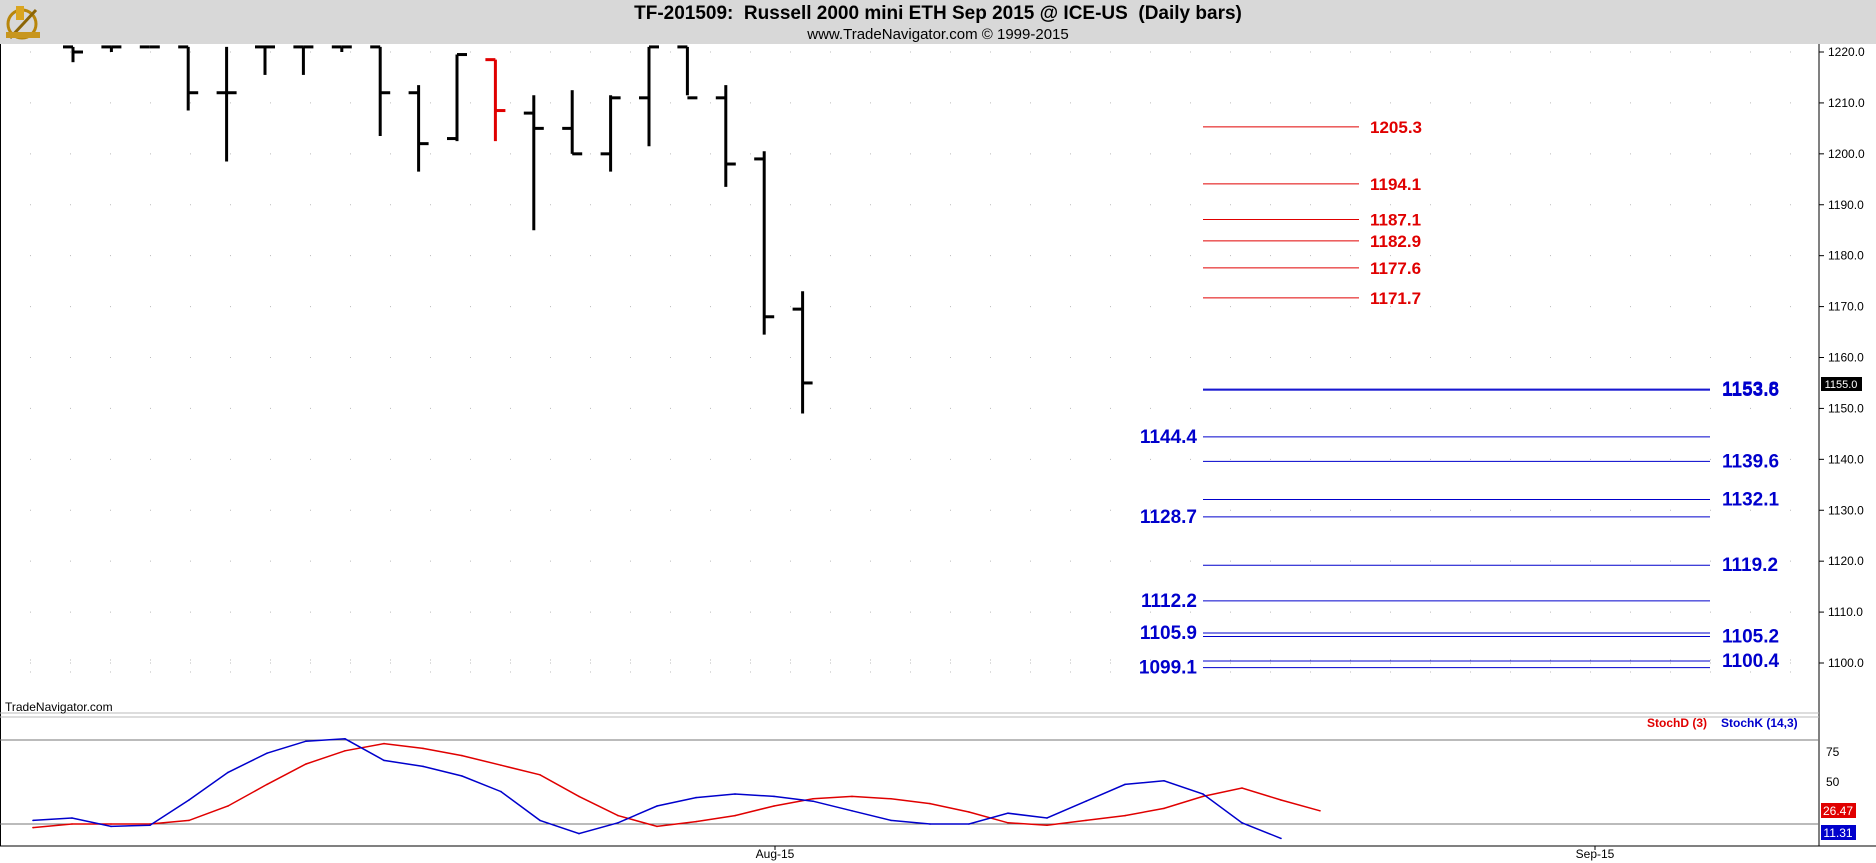  What do you see at coordinates (1846, 52) in the screenshot?
I see `price-tick-label: 1220.0` at bounding box center [1846, 52].